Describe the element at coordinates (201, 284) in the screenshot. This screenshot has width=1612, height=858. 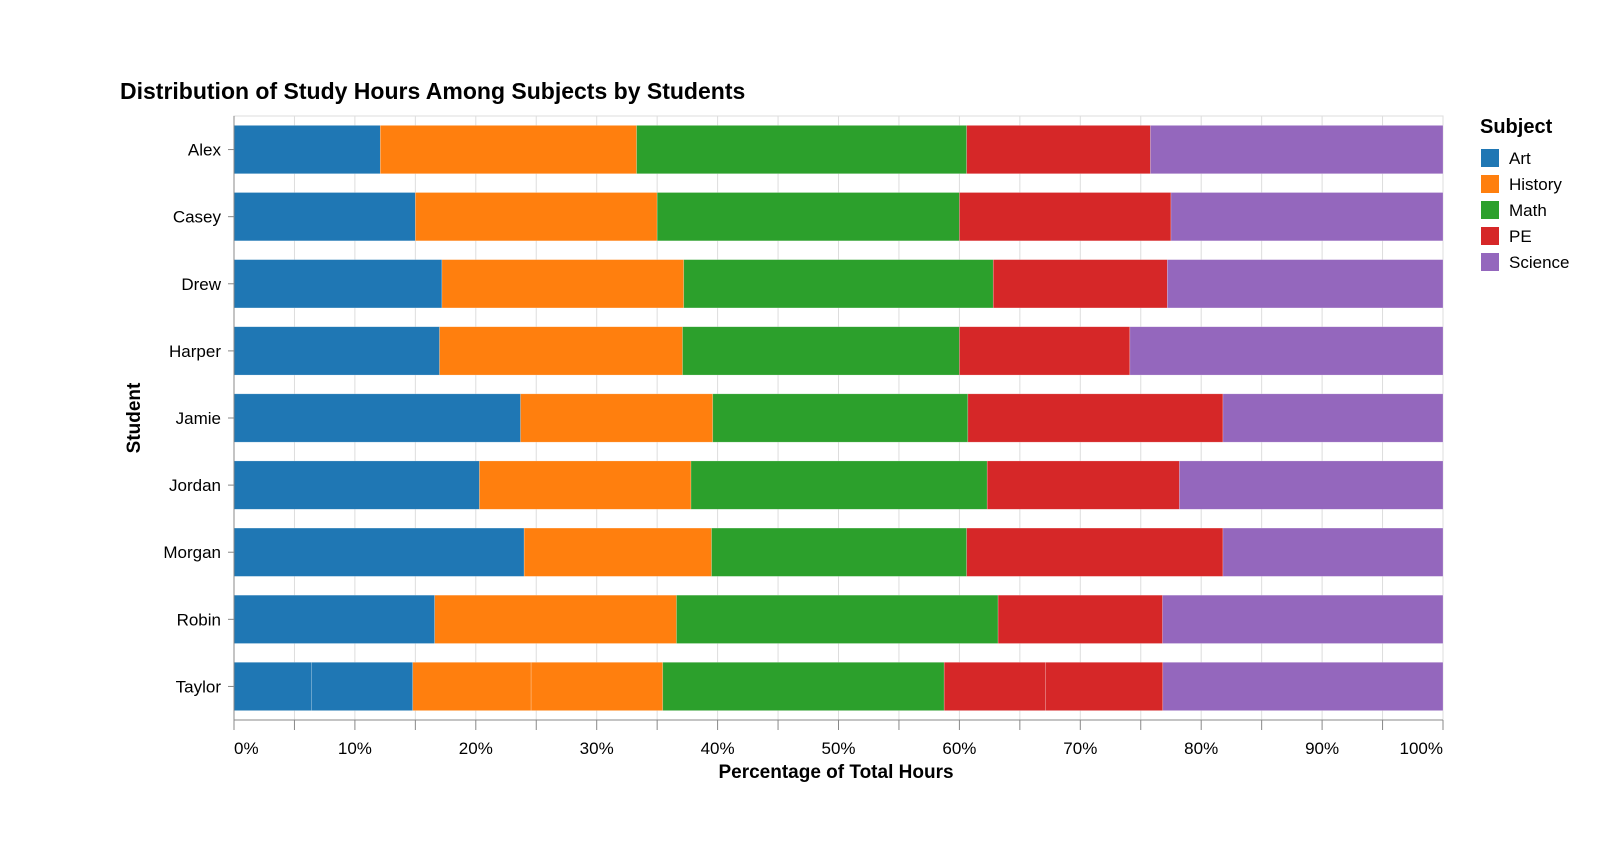
I see `y-tick-label: Drew` at that location.